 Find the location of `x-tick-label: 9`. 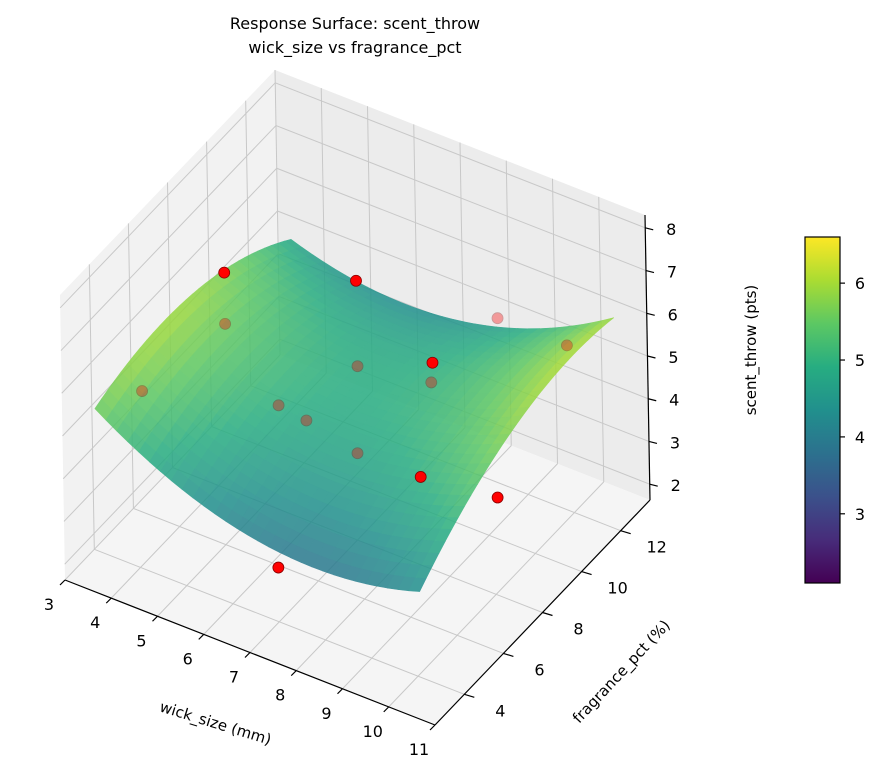

x-tick-label: 9 is located at coordinates (326, 713).